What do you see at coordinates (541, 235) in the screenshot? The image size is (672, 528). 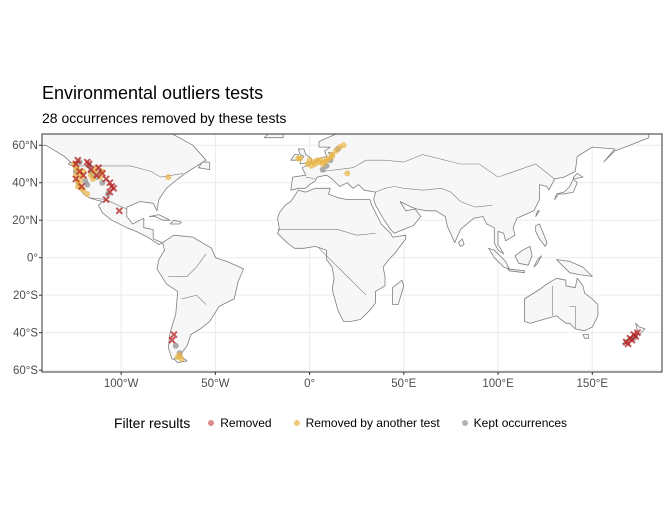 I see `landmass-philippines` at bounding box center [541, 235].